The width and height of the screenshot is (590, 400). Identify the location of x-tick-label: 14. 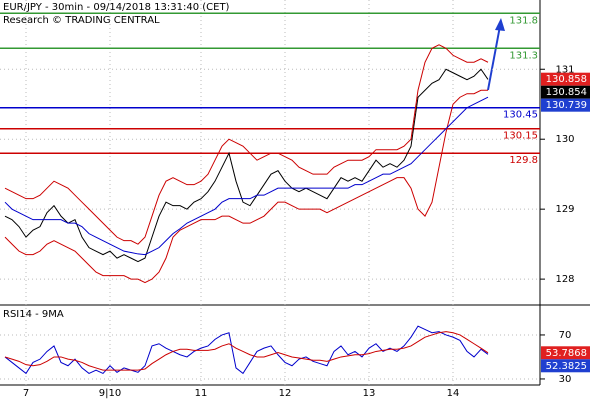
(453, 393).